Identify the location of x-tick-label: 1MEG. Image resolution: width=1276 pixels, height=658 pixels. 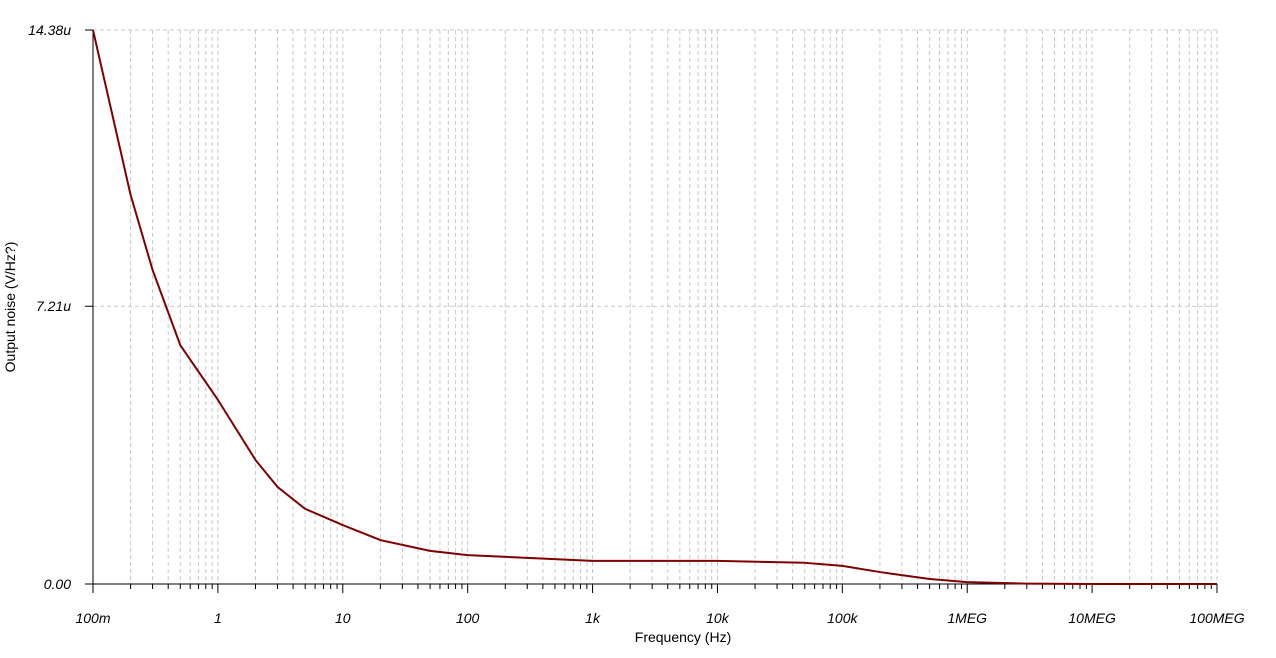
(967, 618).